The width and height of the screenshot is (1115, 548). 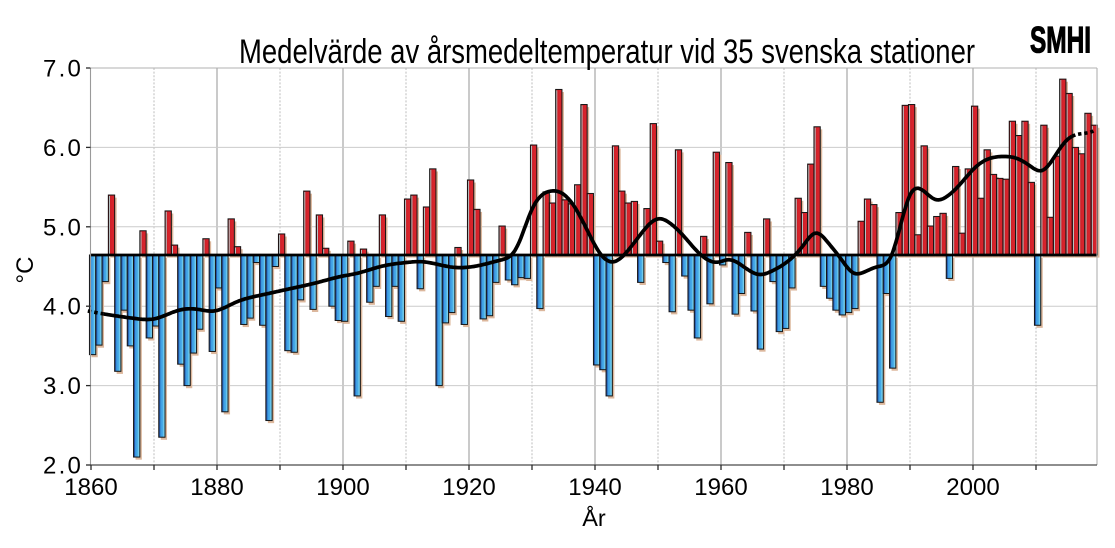 What do you see at coordinates (63, 69) in the screenshot?
I see `svg-text: 7.0` at bounding box center [63, 69].